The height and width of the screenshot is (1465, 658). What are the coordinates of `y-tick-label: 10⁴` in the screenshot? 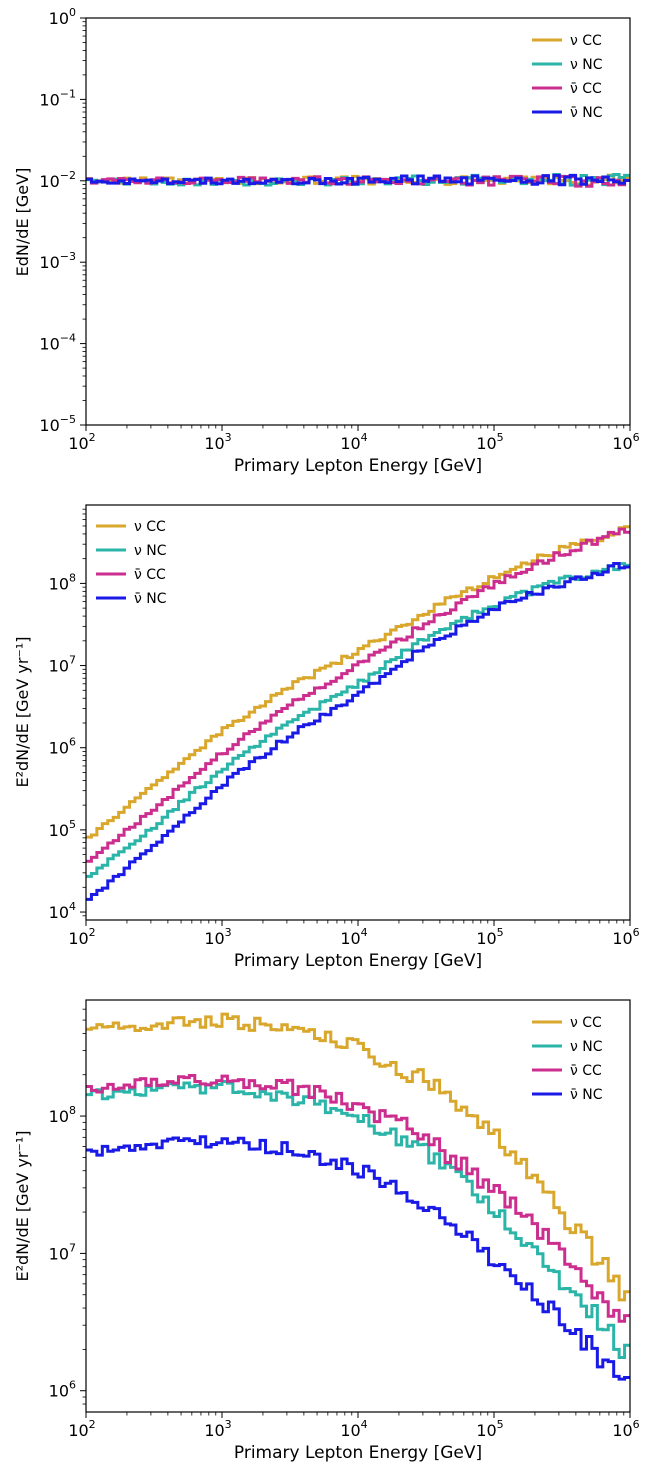 It's located at (62, 911).